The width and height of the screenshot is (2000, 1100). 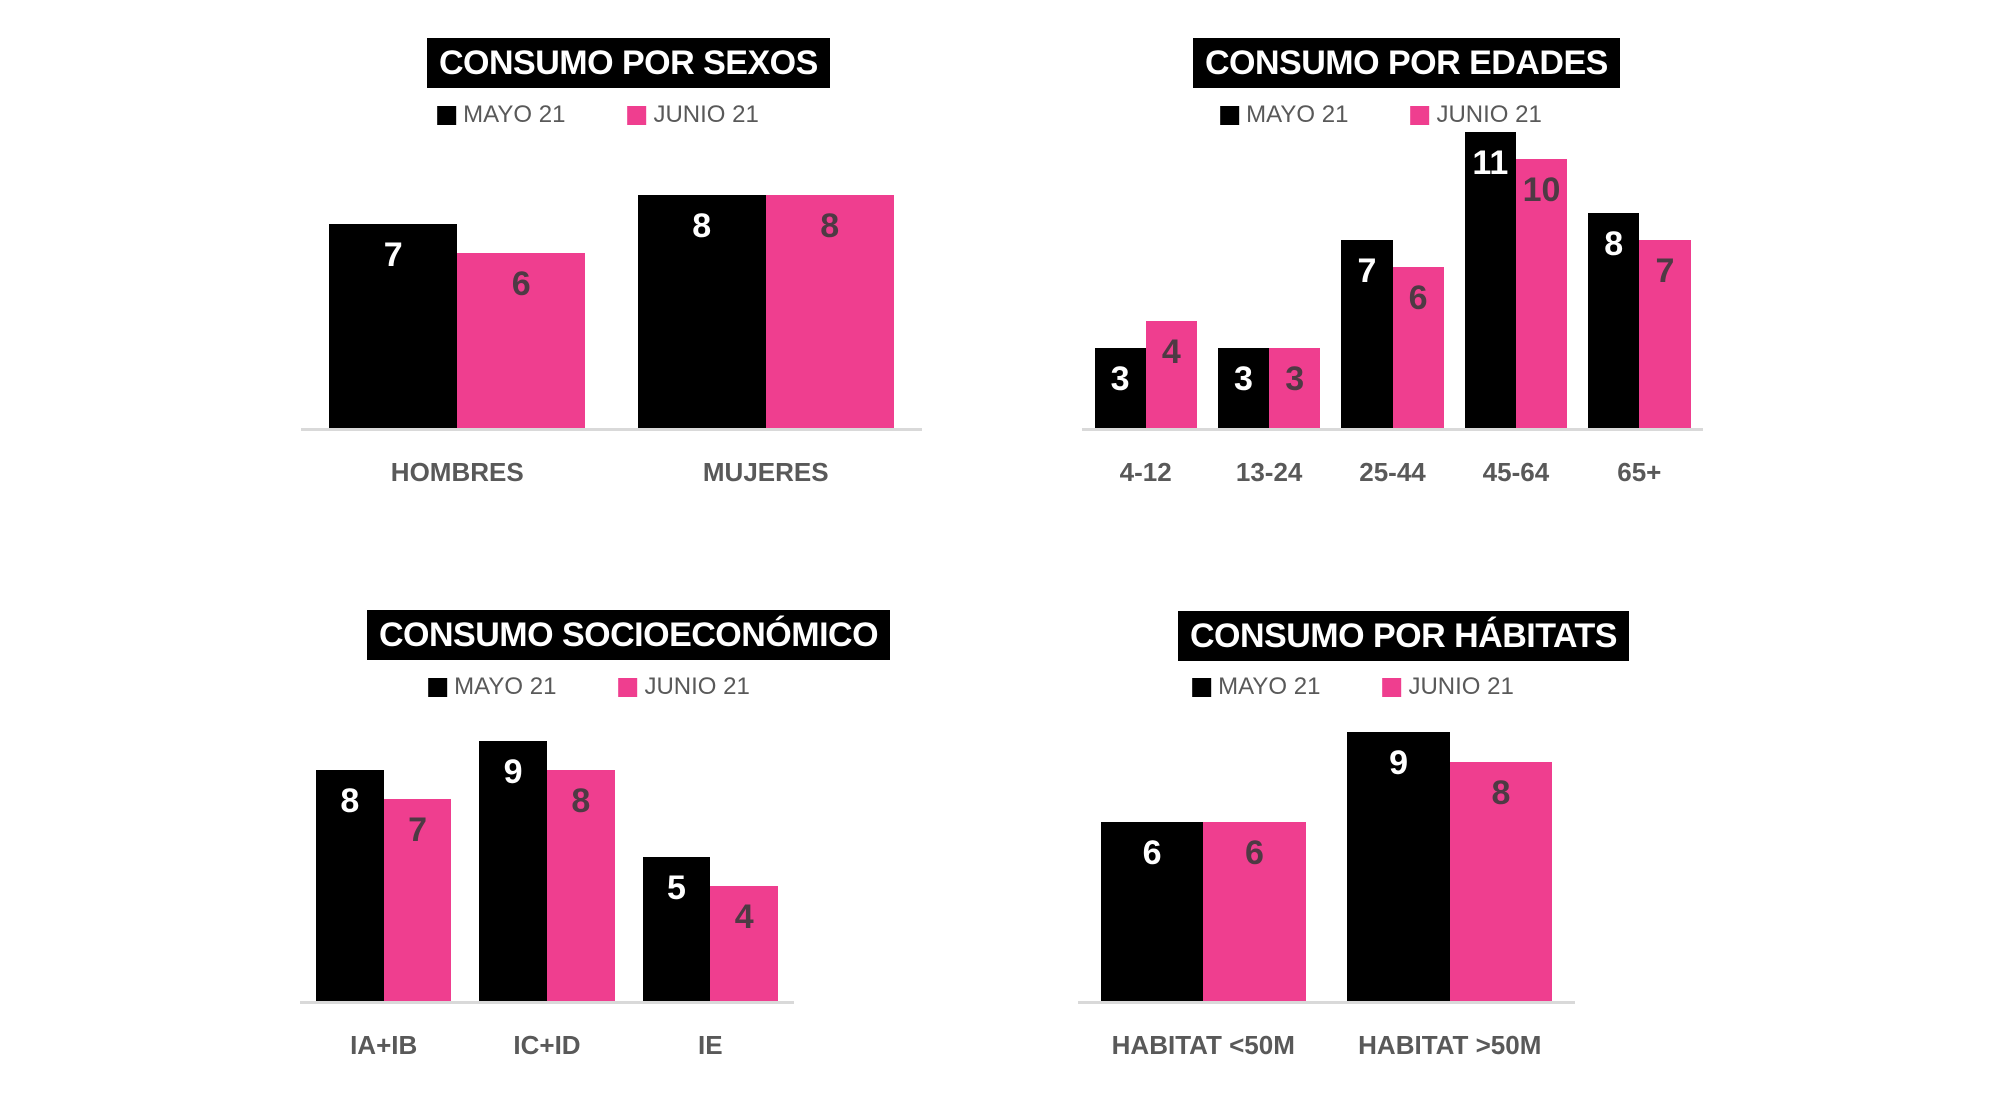 I want to click on chart-title-text: CONSUMO SOCIOECONÓMICO, so click(x=629, y=635).